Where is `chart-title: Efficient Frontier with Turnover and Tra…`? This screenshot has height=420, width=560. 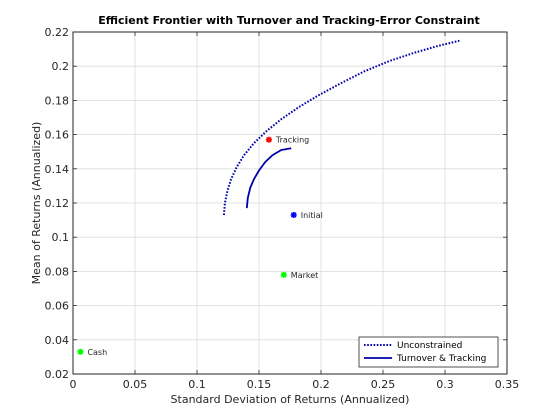 chart-title: Efficient Frontier with Turnover and Tra… is located at coordinates (289, 20).